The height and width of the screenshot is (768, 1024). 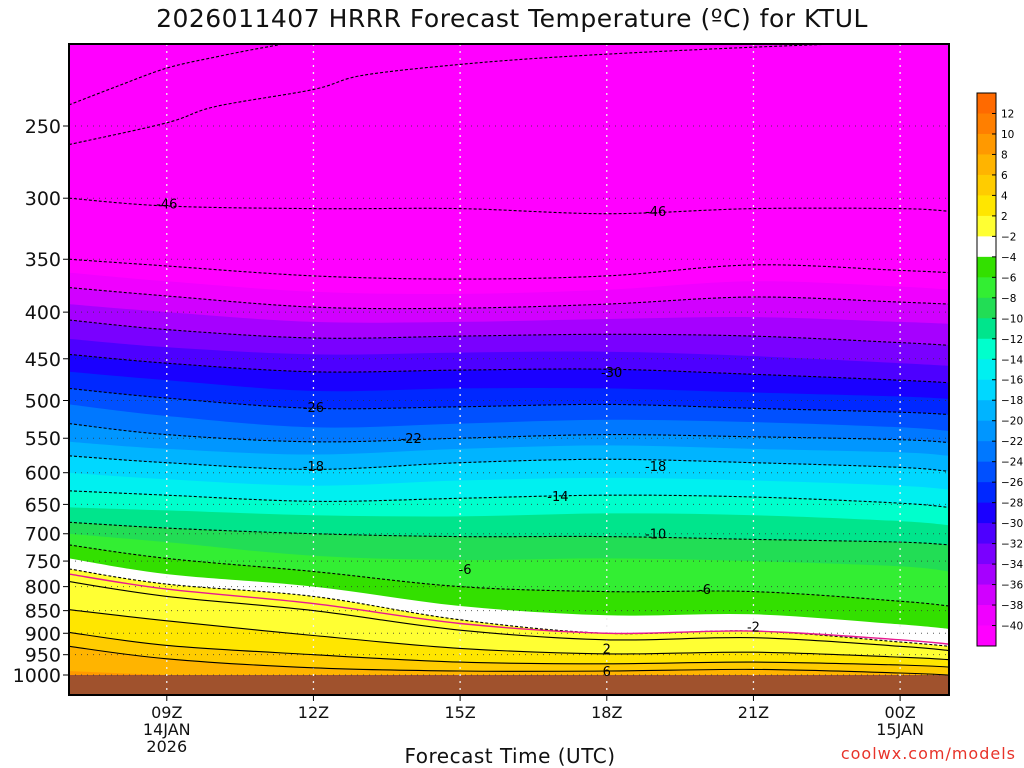 I want to click on isotherm--46, so click(x=509, y=206).